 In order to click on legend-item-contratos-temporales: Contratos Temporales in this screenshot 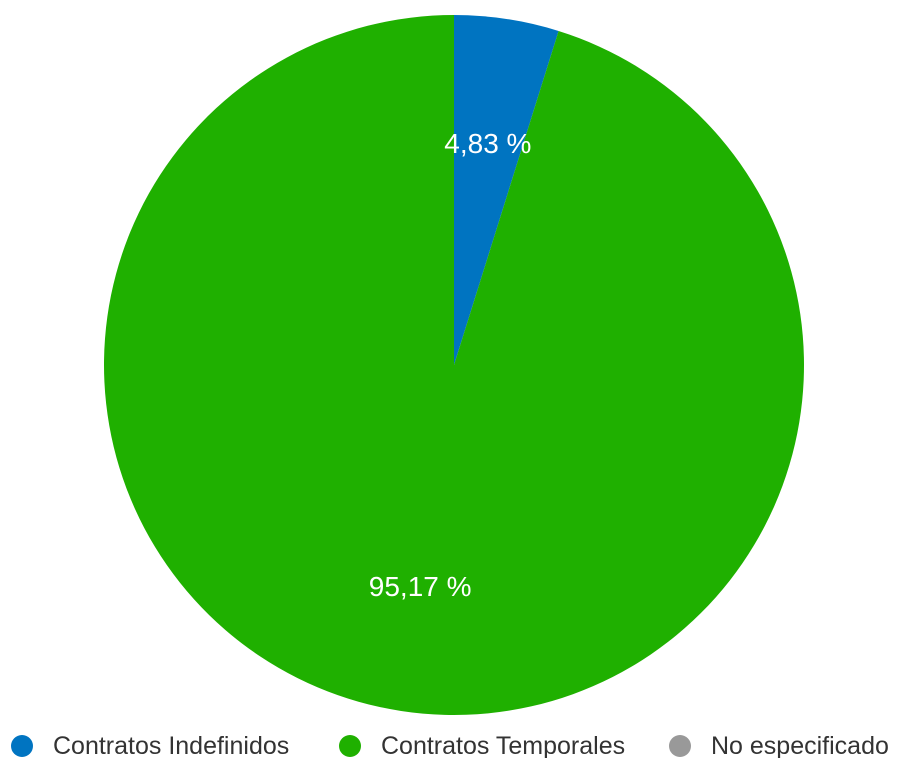, I will do `click(482, 745)`.